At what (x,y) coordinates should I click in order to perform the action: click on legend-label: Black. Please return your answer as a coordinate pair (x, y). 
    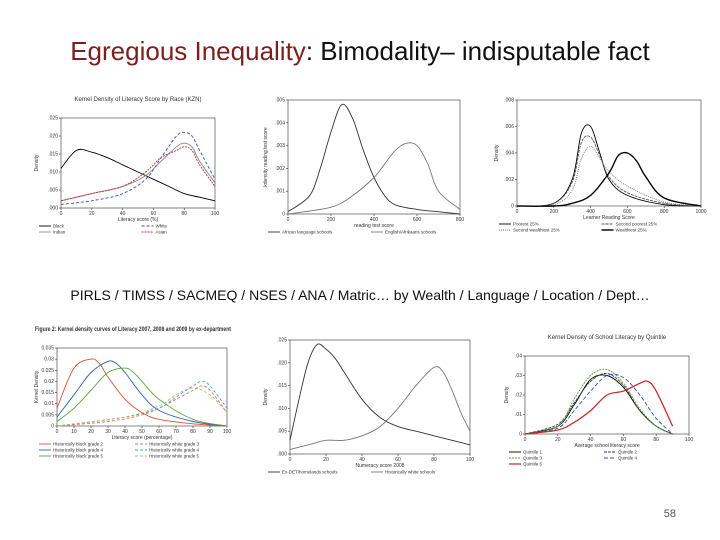
    Looking at the image, I should click on (59, 226).